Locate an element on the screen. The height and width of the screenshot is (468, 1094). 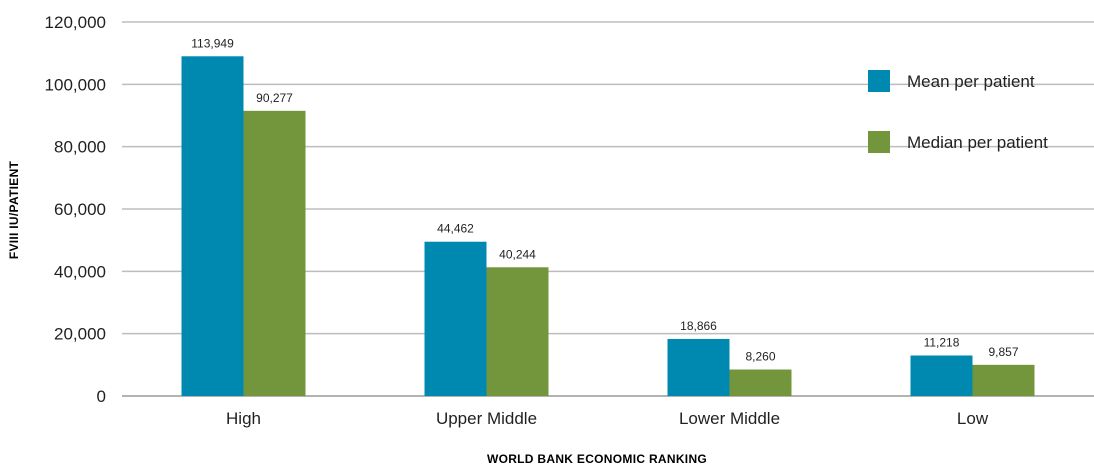
x-tick-label: Low is located at coordinates (973, 418).